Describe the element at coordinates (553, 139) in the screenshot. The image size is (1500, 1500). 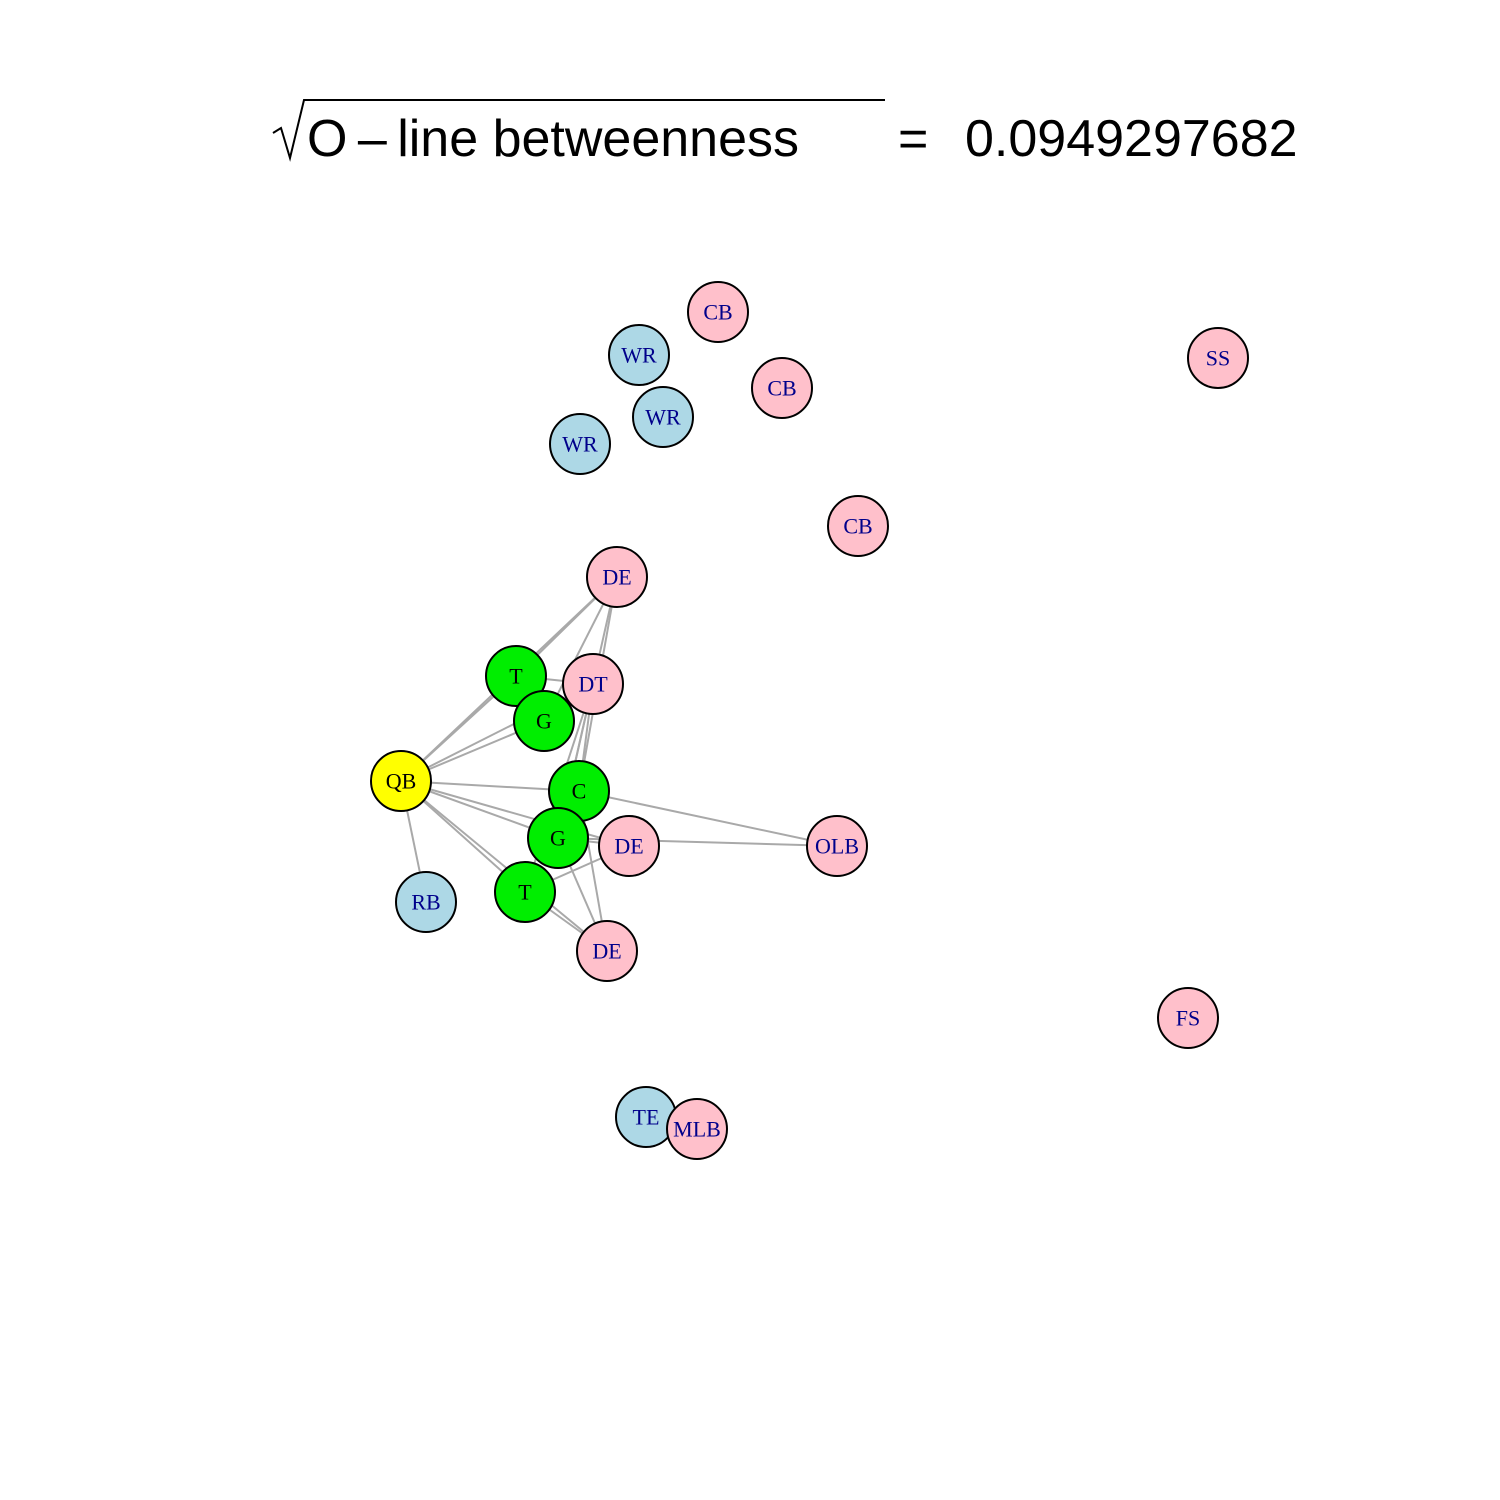
I see `title-metric: O – line betweenness` at that location.